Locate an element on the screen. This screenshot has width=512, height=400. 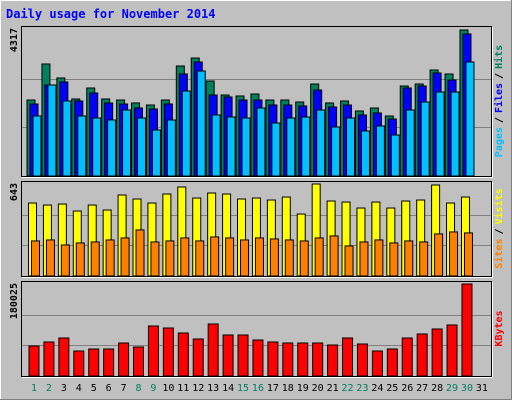
x-tick-label: 25 is located at coordinates (392, 388).